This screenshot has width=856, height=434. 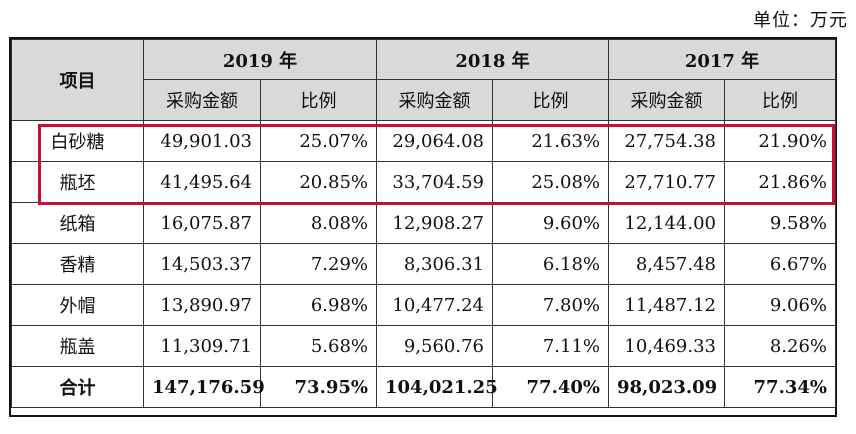 What do you see at coordinates (780, 387) in the screenshot?
I see `cell-ratio-2017: 77.34%` at bounding box center [780, 387].